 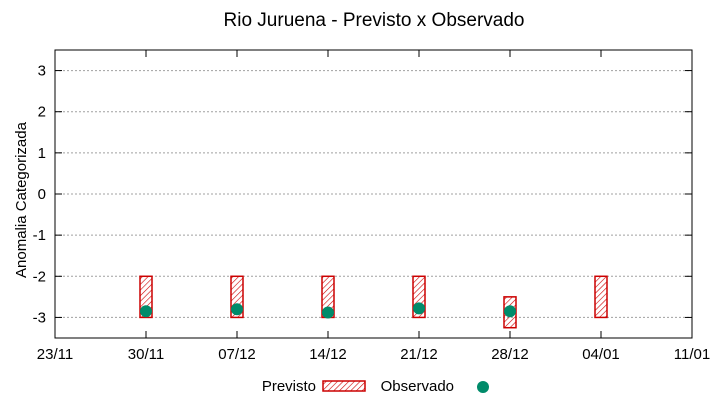 I want to click on previsto-bar, so click(x=601, y=297).